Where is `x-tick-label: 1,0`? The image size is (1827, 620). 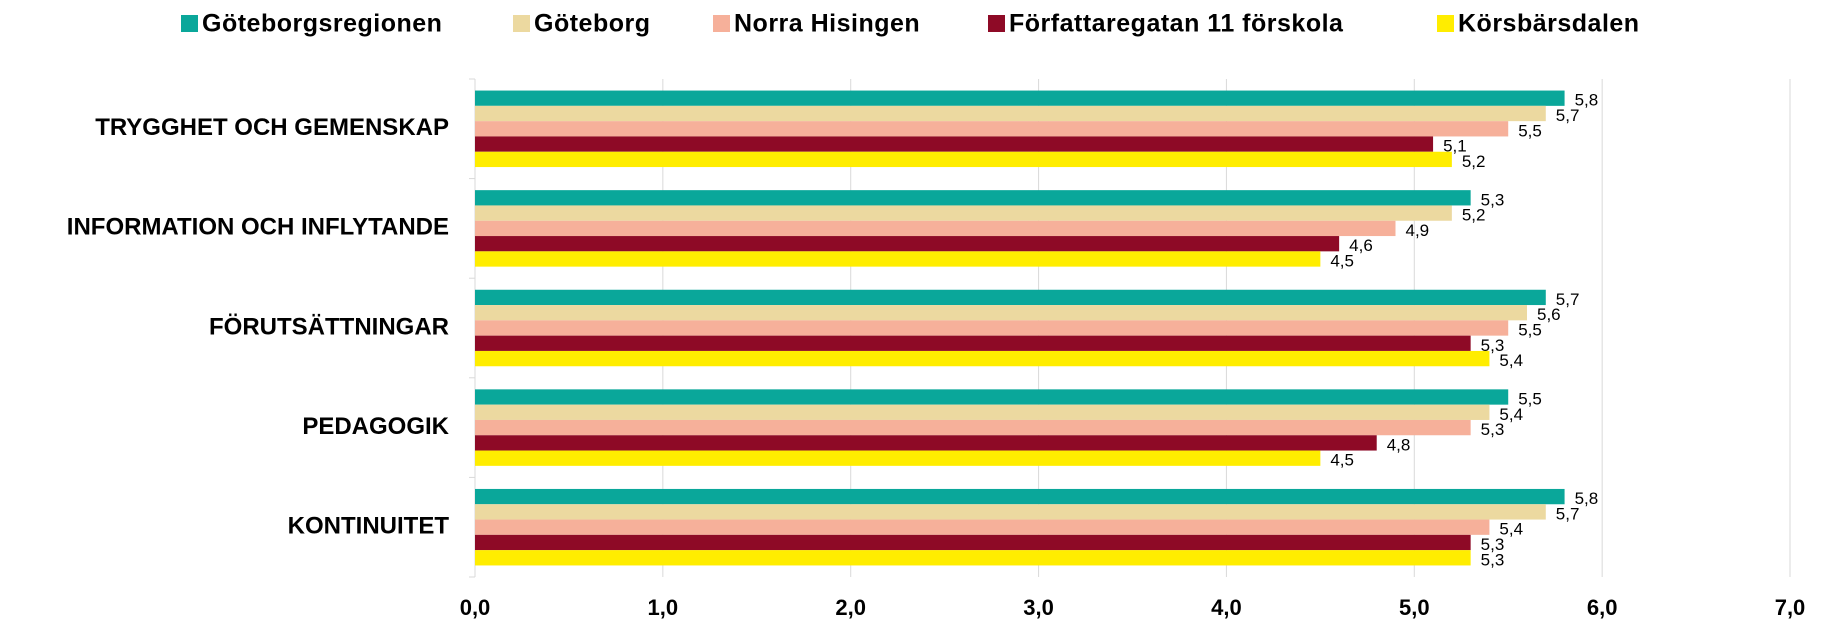 x-tick-label: 1,0 is located at coordinates (663, 607).